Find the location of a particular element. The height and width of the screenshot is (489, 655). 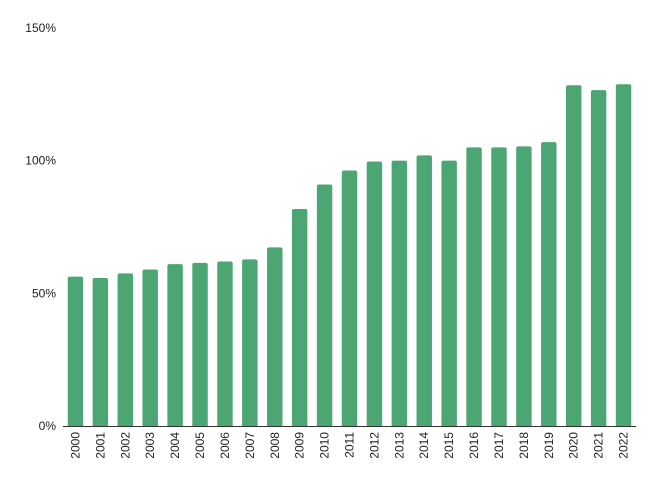

bar-2010 is located at coordinates (324, 305).